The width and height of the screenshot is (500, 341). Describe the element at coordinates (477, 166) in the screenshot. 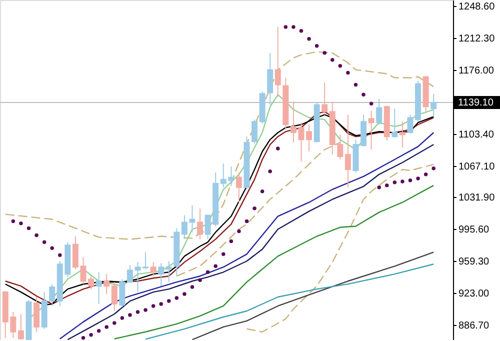

I see `y-tick-label: 1067.10` at that location.